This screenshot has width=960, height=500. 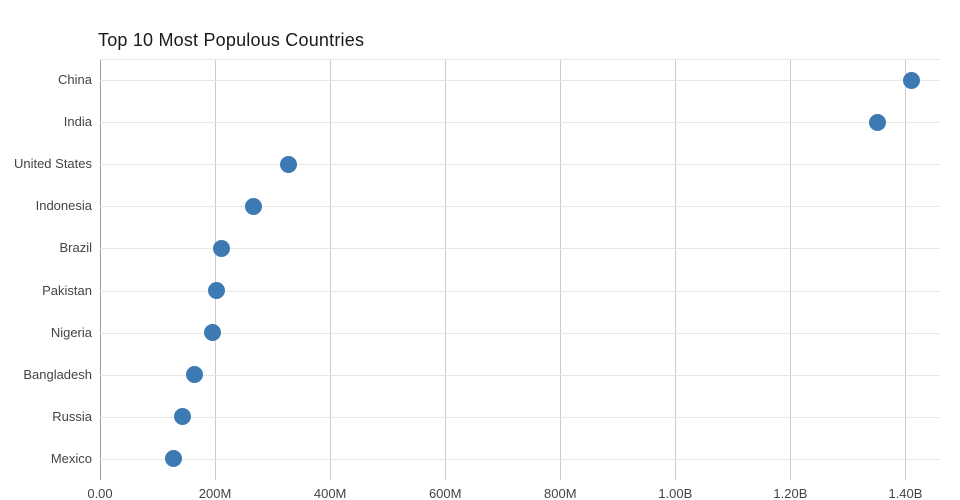 What do you see at coordinates (75, 248) in the screenshot?
I see `y-axis-label: Brazil` at bounding box center [75, 248].